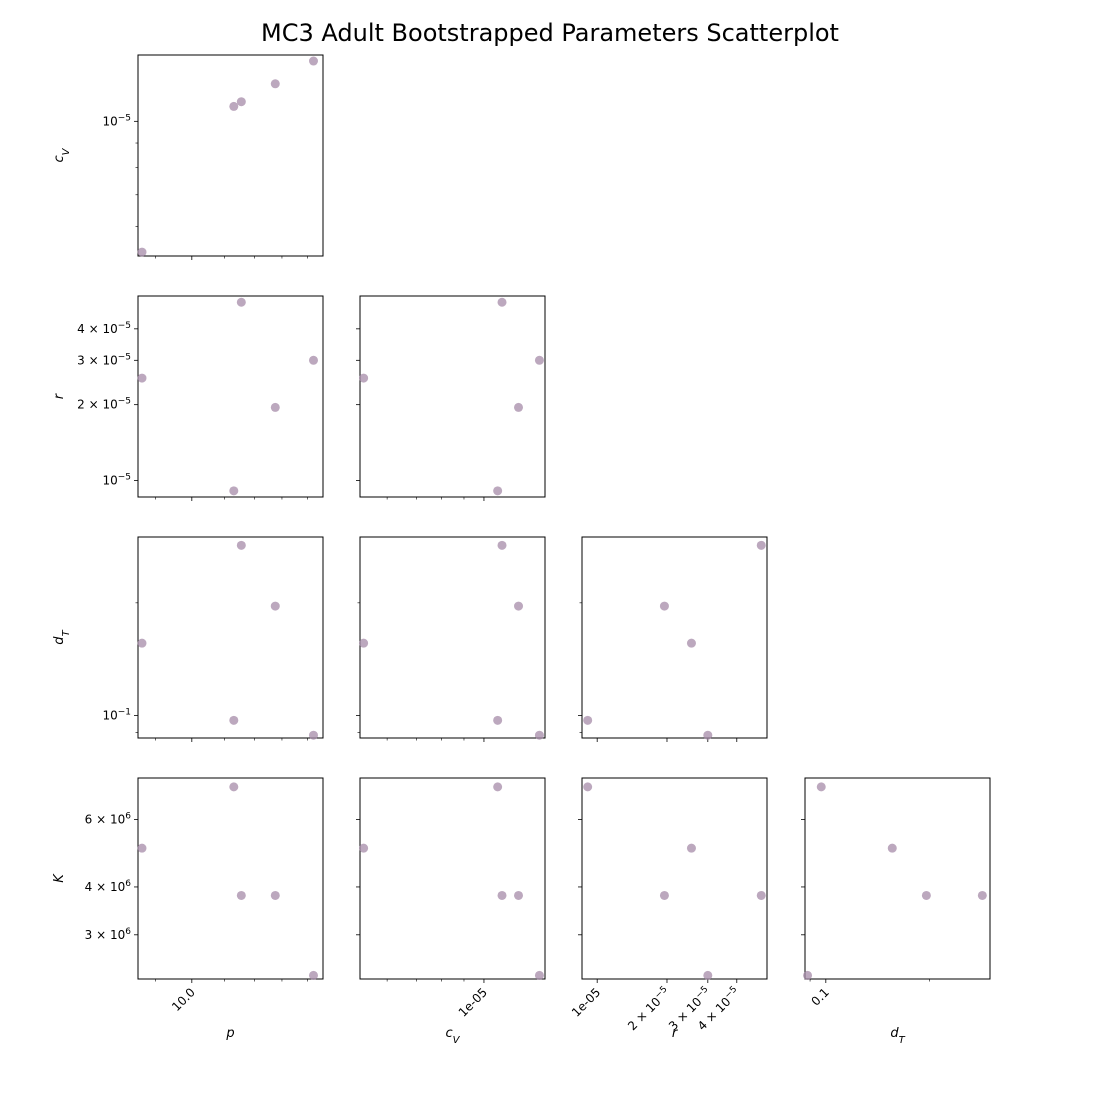 Image resolution: width=1100 pixels, height=1100 pixels. I want to click on panel-r-vs-p: 10⁻⁵ 2 × 10⁻⁵ 3 × 10⁻⁵ 4 × 10⁻⁵ r, so click(188, 398).